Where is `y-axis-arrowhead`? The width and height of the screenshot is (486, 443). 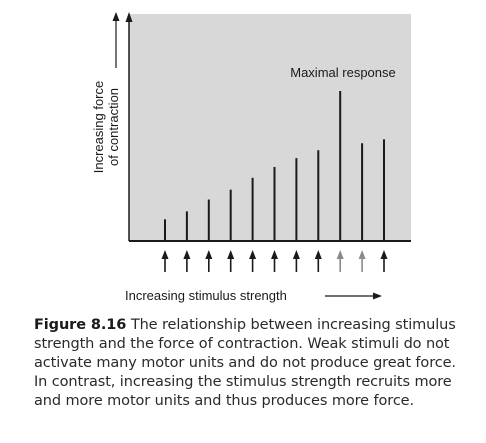 y-axis-arrowhead is located at coordinates (129, 17).